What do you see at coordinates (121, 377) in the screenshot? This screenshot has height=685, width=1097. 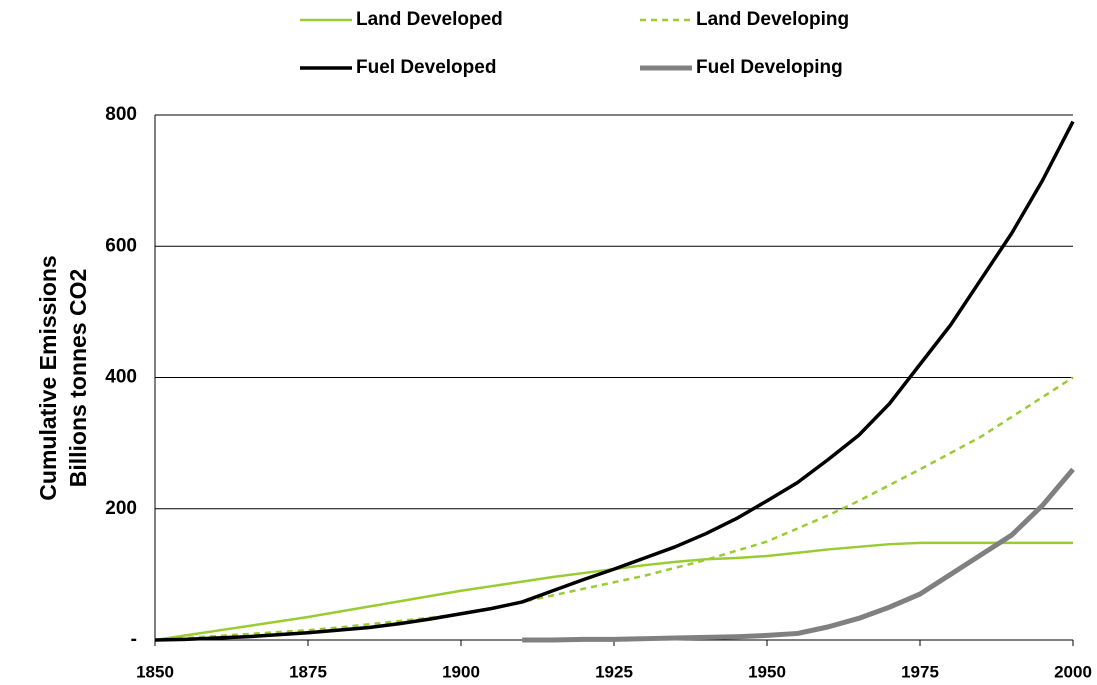 I see `y-tick-label: 400` at bounding box center [121, 377].